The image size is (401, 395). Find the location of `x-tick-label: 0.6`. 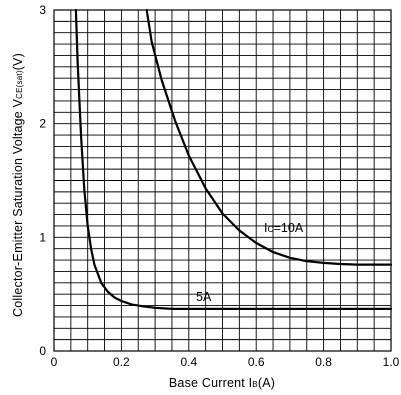

x-tick-label: 0.6 is located at coordinates (256, 362).